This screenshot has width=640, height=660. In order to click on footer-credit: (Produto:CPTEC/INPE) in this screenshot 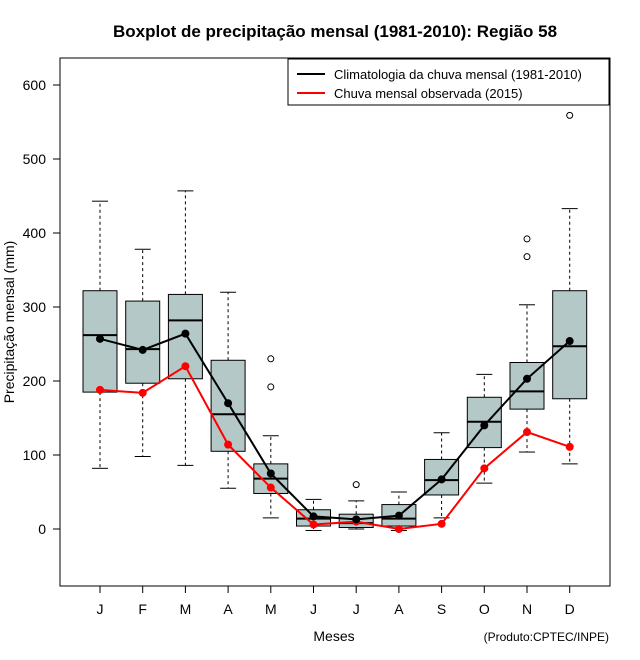, I will do `click(546, 637)`.